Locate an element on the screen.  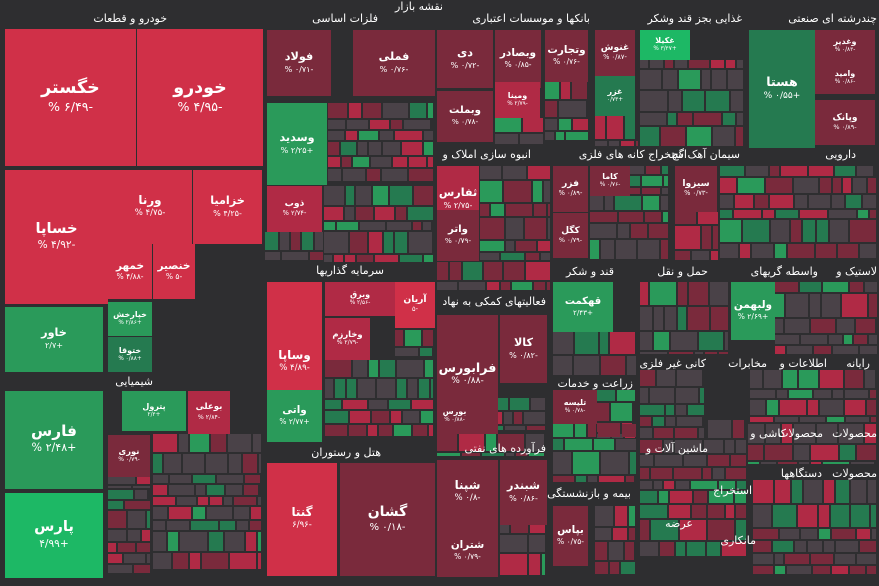
stock-tile: ولبهمن +۲/۶۹ % is located at coordinates (753, 311).